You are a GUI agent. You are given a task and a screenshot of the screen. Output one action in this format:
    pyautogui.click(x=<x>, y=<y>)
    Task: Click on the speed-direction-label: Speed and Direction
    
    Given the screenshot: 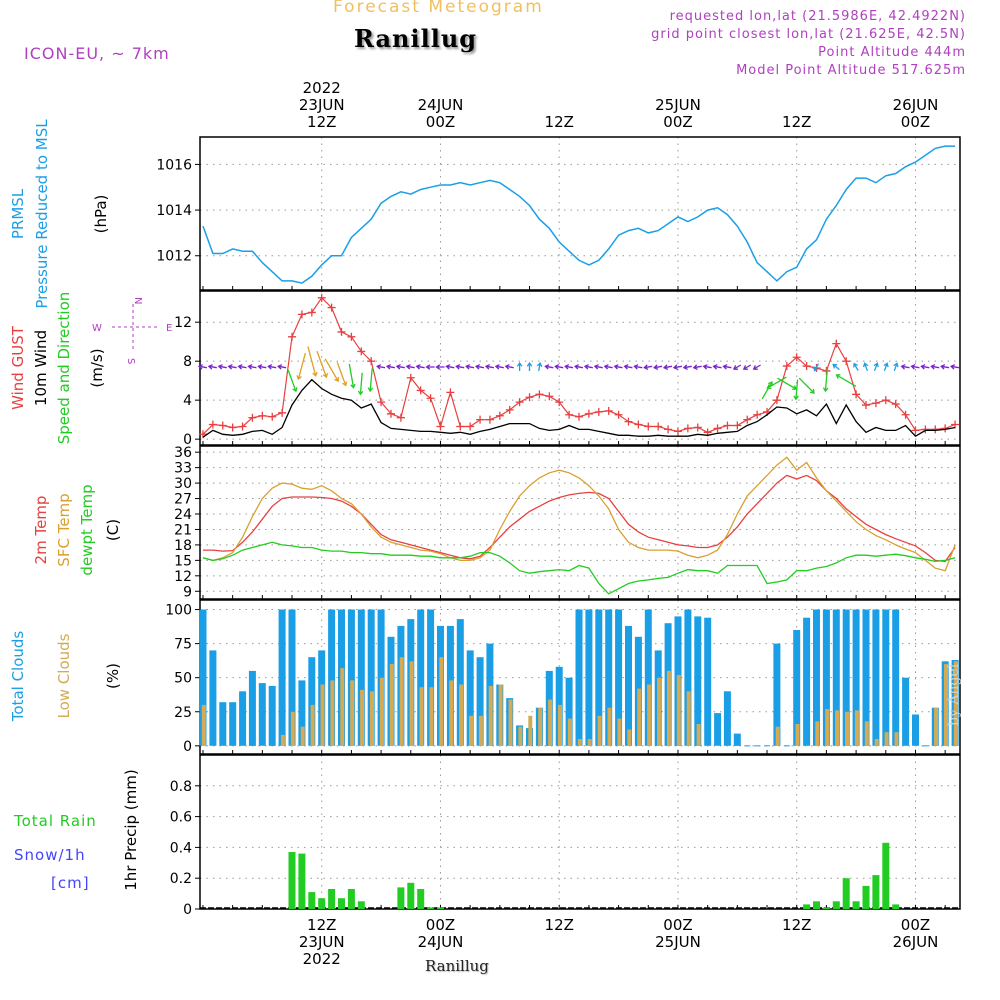 What is the action you would take?
    pyautogui.click(x=64, y=368)
    